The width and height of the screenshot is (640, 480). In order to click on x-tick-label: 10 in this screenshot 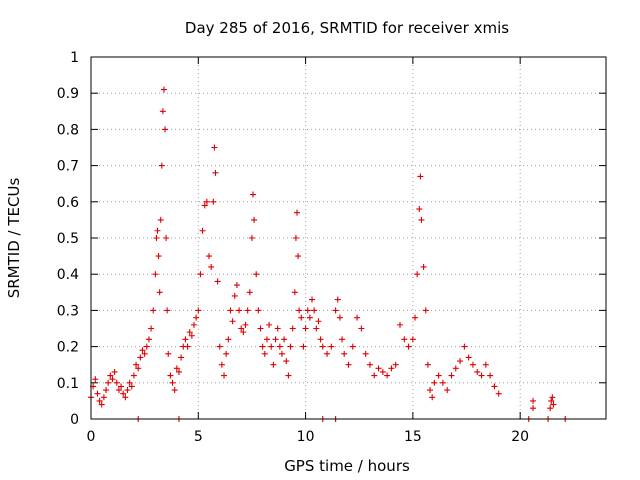, I will do `click(306, 437)`.